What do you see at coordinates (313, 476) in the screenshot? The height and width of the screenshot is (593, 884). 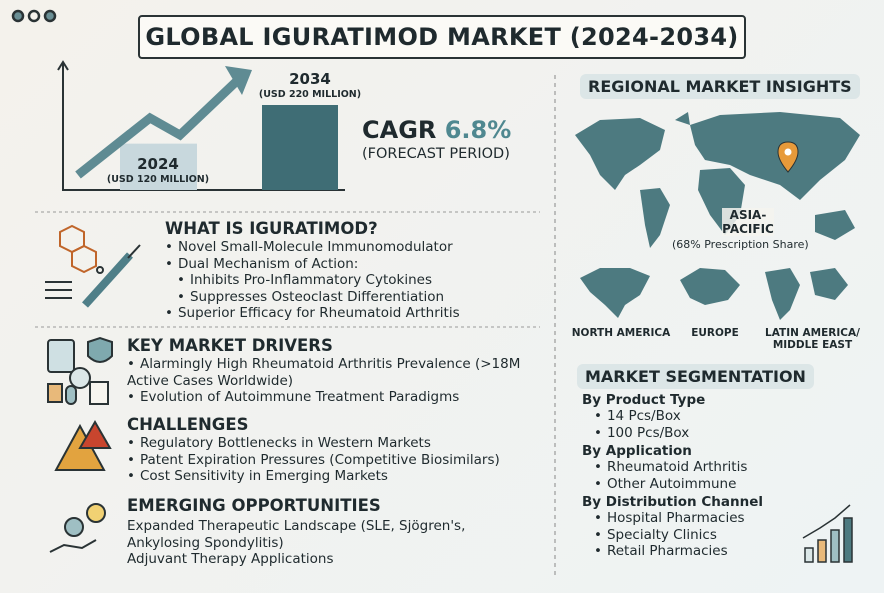 I see `bullet: Cost Sensitivity in Emerging Markets` at bounding box center [313, 476].